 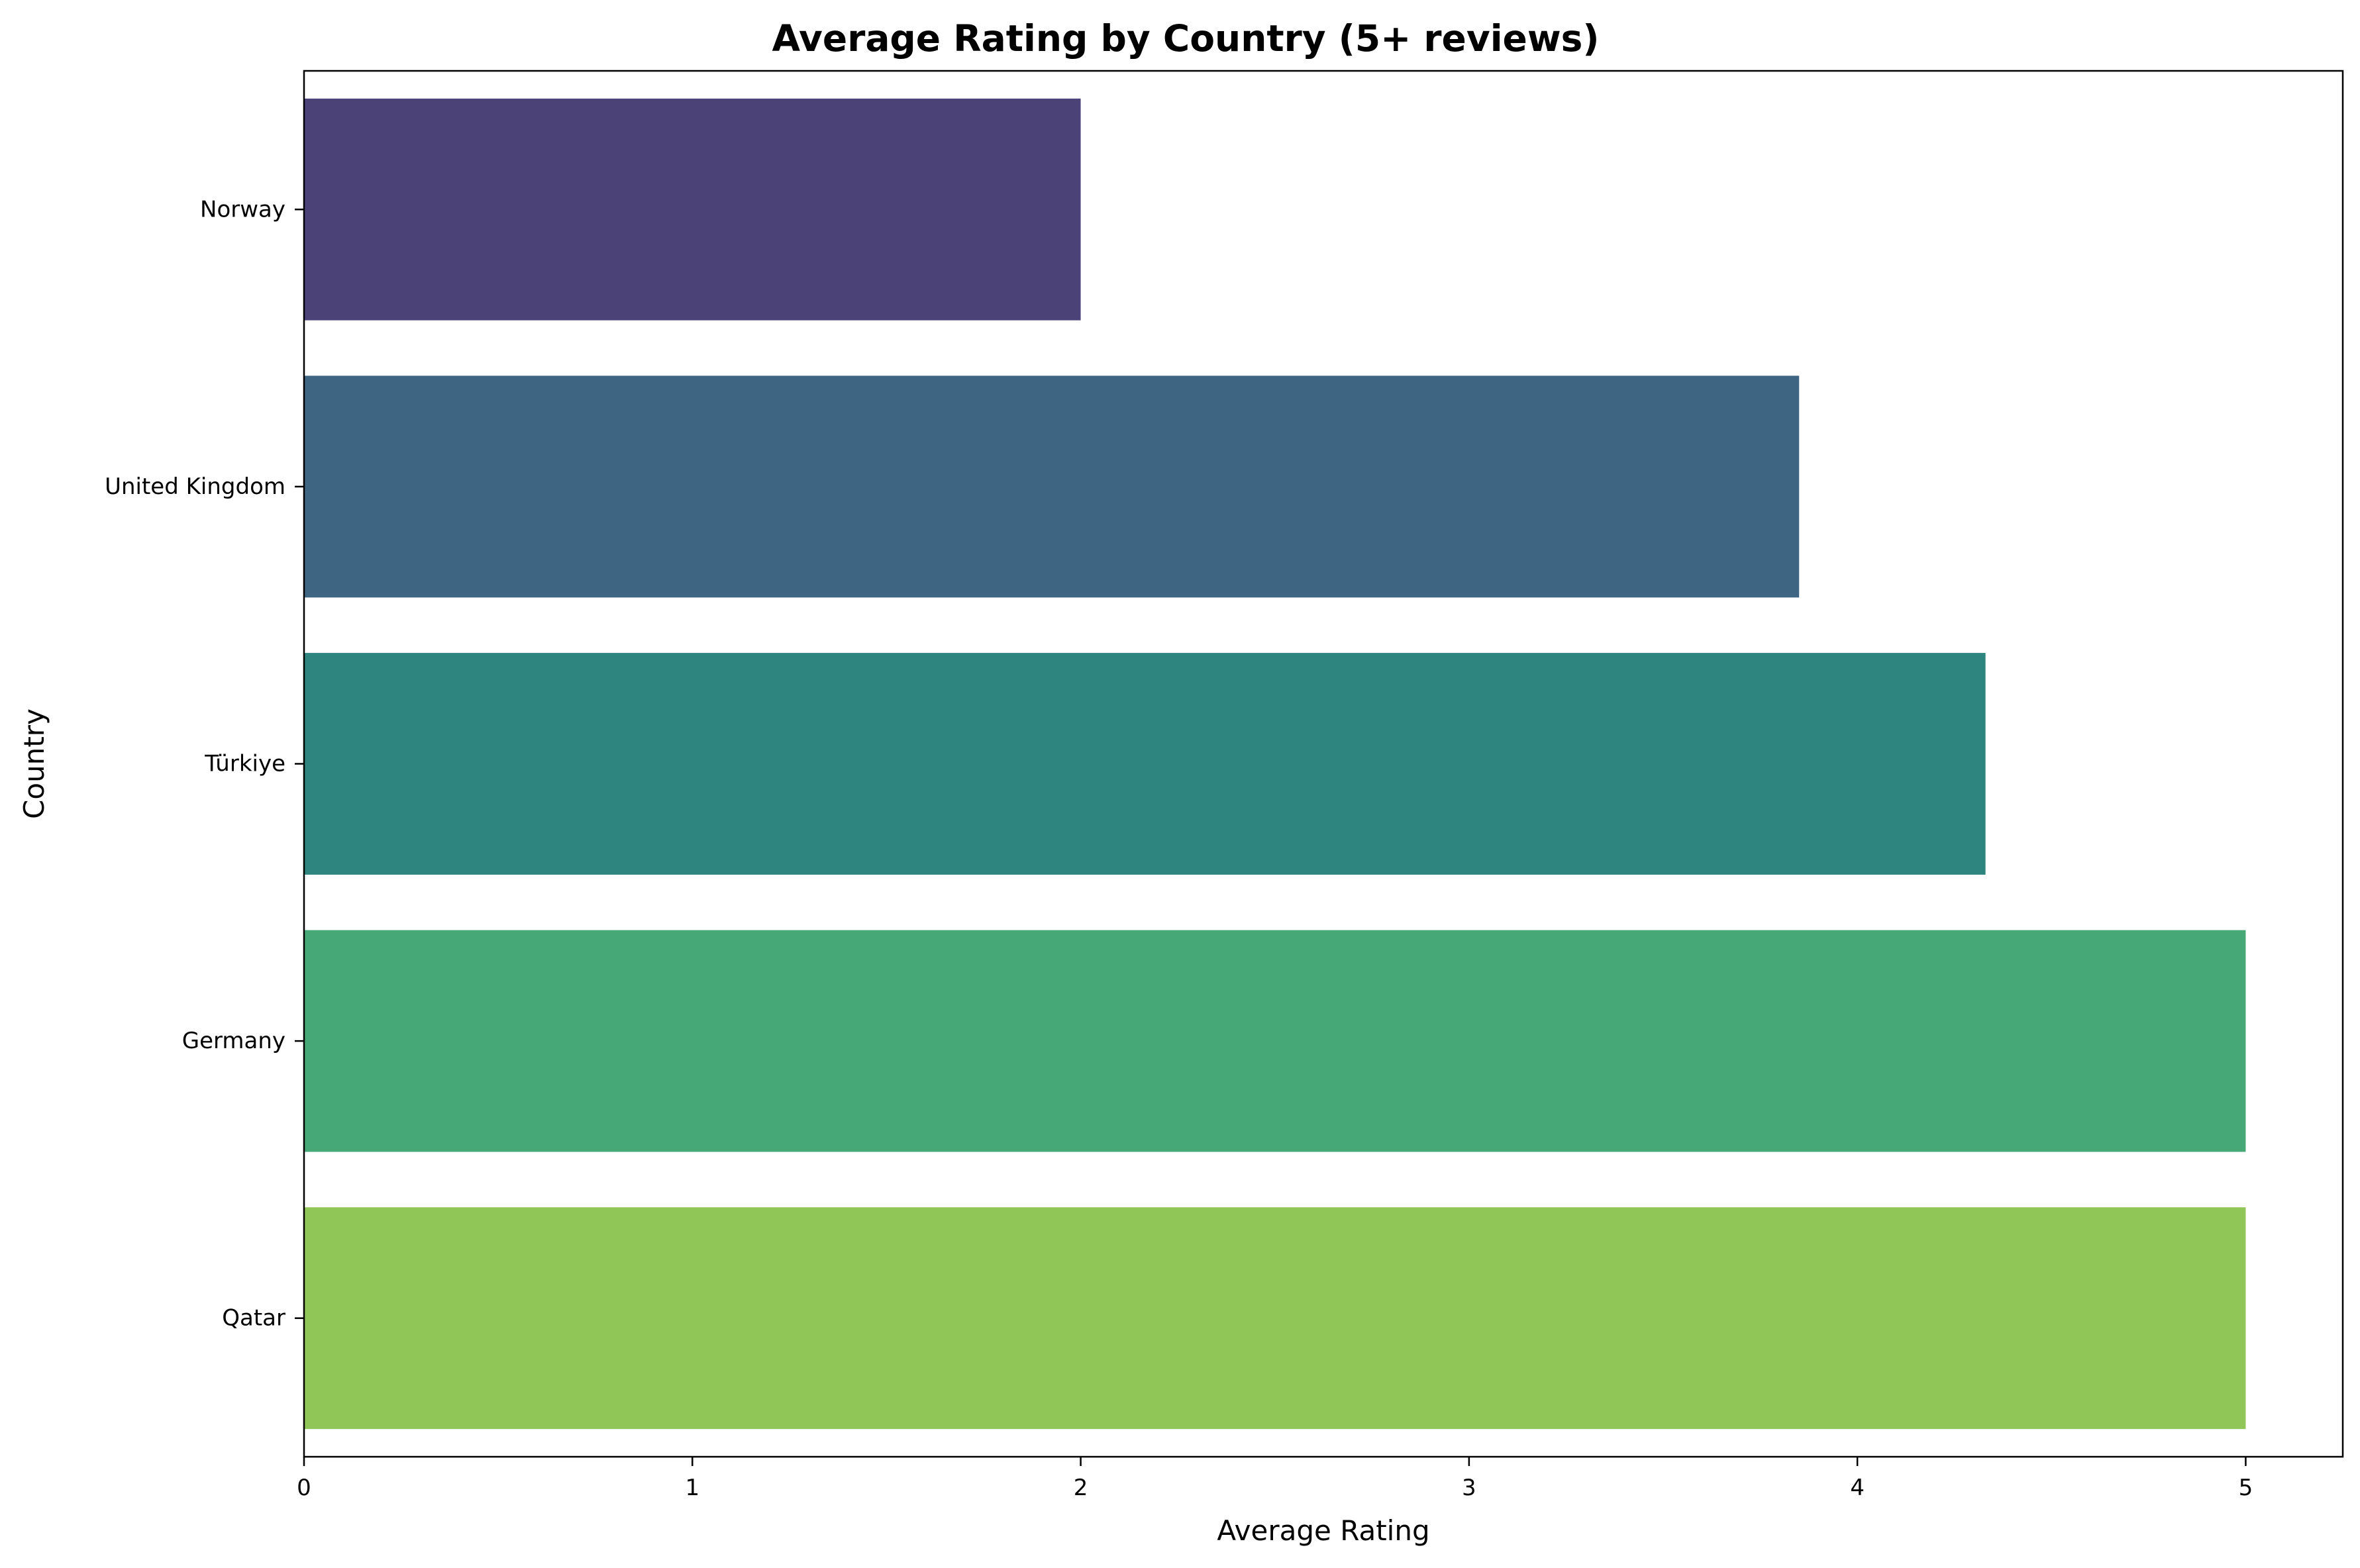 What do you see at coordinates (1185, 38) in the screenshot?
I see `chart-title: Average Rating by Country (5+ reviews)` at bounding box center [1185, 38].